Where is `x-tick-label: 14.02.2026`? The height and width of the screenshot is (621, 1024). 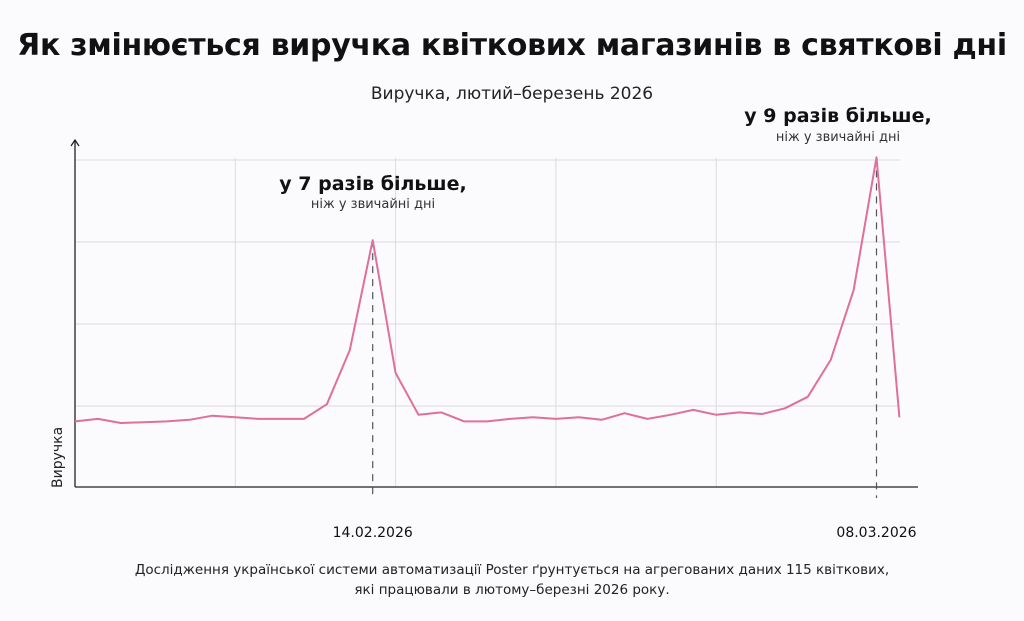
x-tick-label: 14.02.2026 is located at coordinates (373, 533).